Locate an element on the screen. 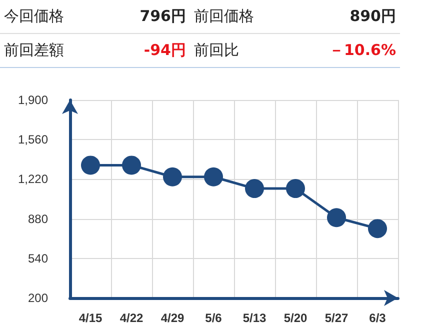  x-tick-label: 4/22 is located at coordinates (132, 318).